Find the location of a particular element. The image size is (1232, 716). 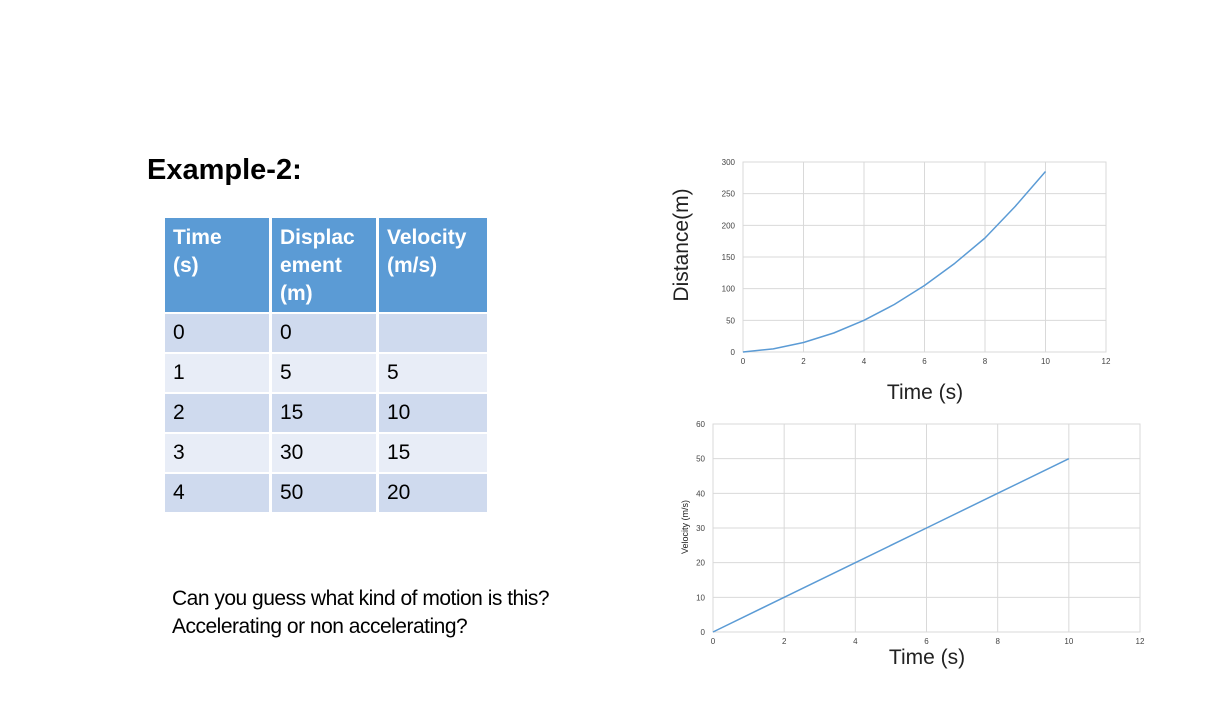

cell-time: 1 is located at coordinates (217, 373).